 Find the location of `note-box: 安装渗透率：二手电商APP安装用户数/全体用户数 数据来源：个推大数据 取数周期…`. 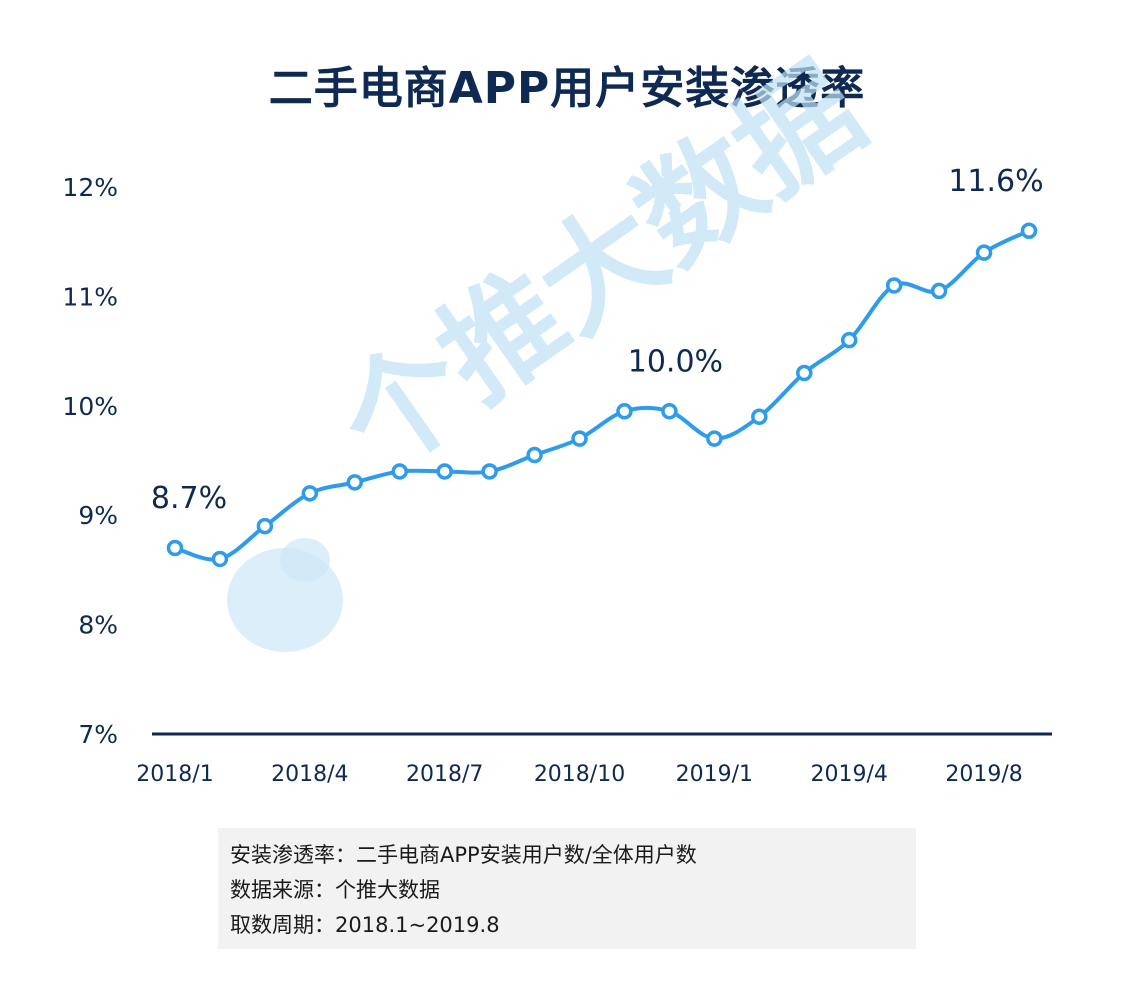

note-box: 安装渗透率：二手电商APP安装用户数/全体用户数 数据来源：个推大数据 取数周期… is located at coordinates (567, 888).